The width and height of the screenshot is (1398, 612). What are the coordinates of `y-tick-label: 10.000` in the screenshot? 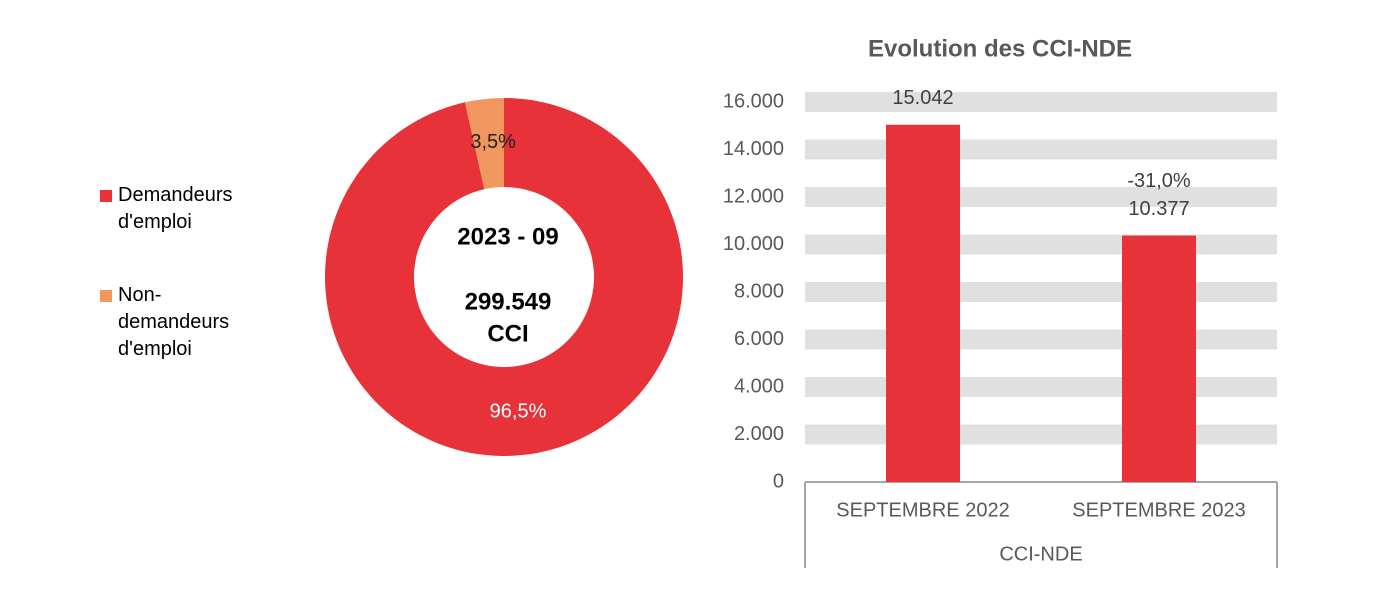 It's located at (753, 244).